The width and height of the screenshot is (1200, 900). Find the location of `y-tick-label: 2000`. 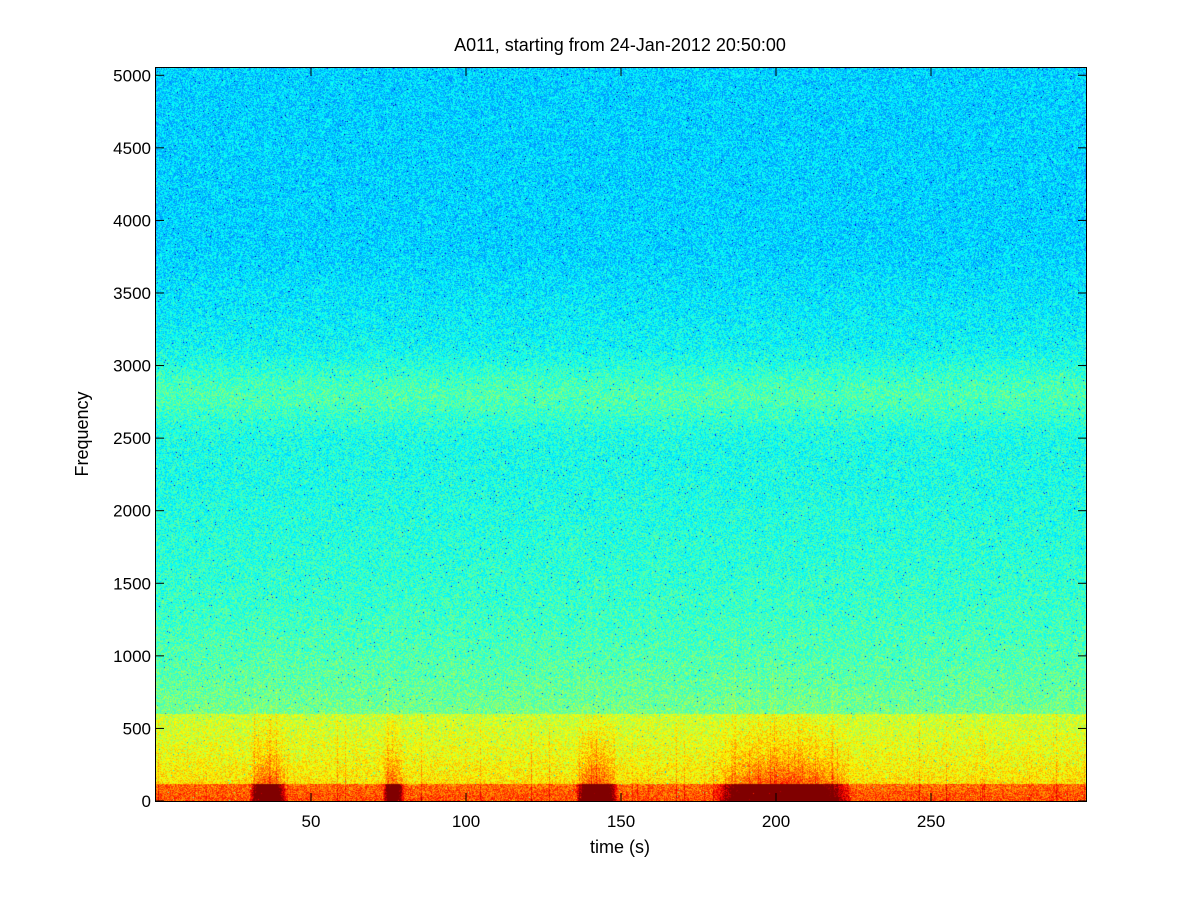

y-tick-label: 2000 is located at coordinates (132, 511).